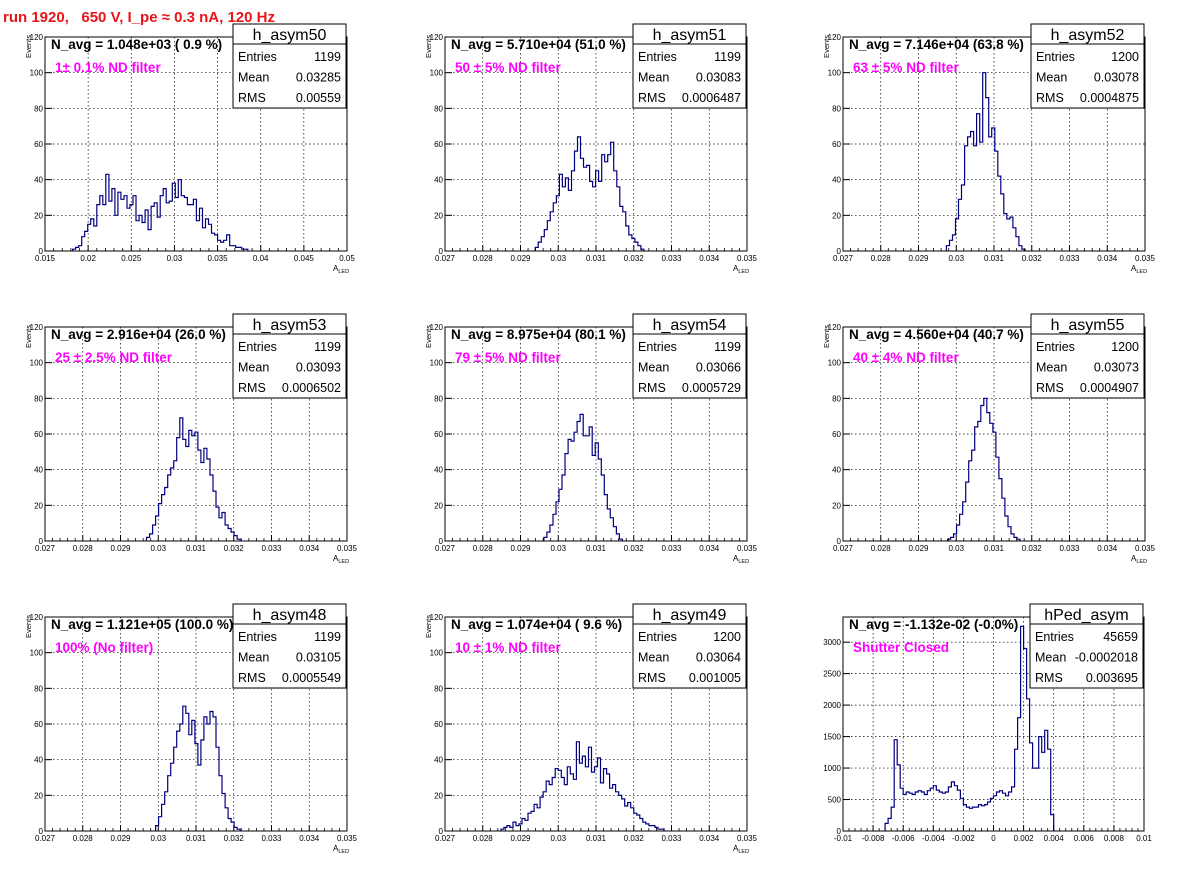 The image size is (1196, 872). I want to click on navg-label: N_avg = 5.710e+04 (51.0 %), so click(538, 44).